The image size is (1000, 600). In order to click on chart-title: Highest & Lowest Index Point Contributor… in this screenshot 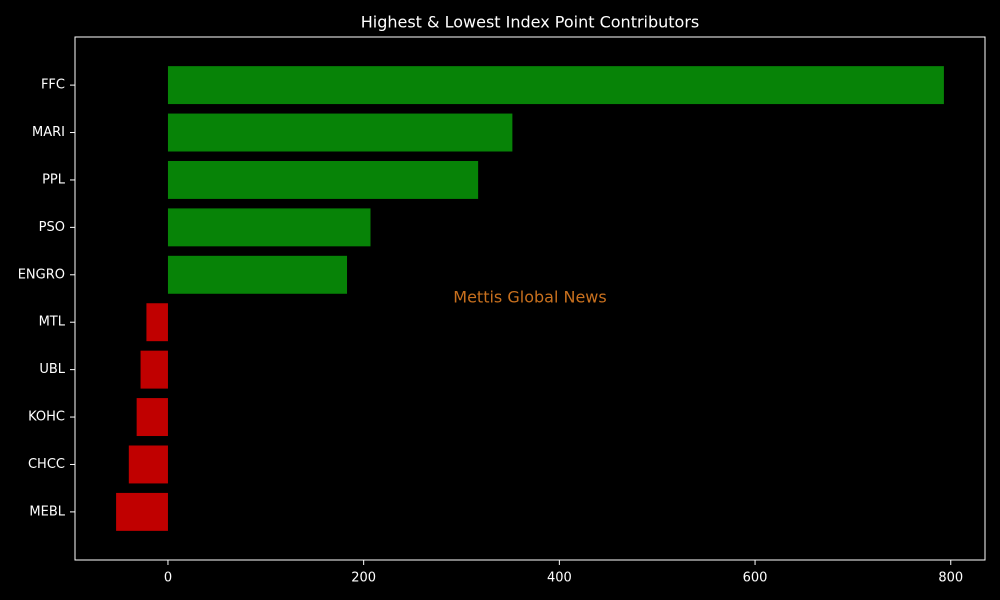, I will do `click(530, 22)`.